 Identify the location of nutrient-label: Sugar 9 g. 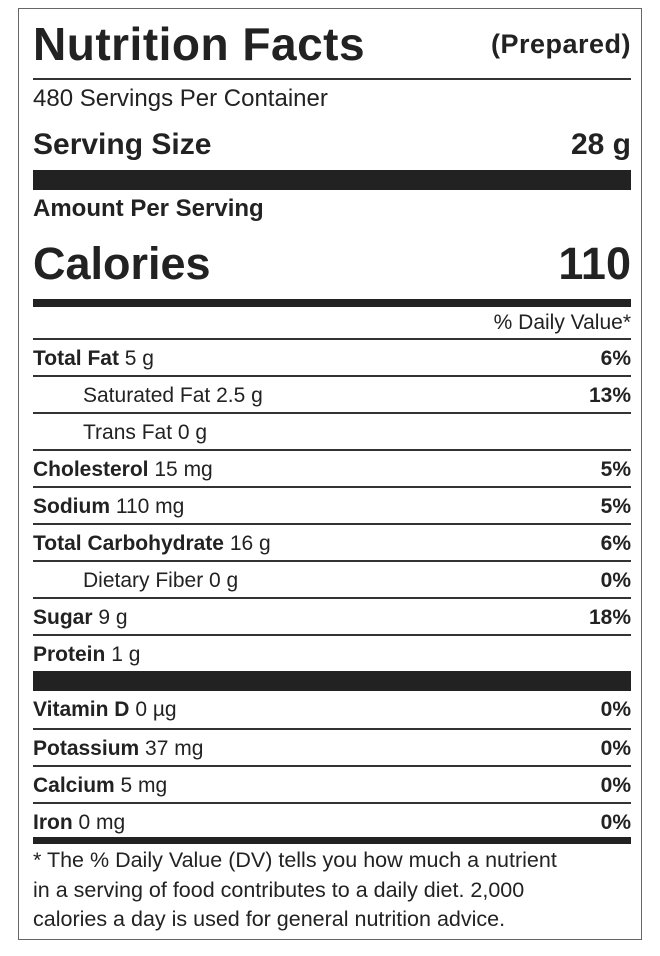
(80, 616).